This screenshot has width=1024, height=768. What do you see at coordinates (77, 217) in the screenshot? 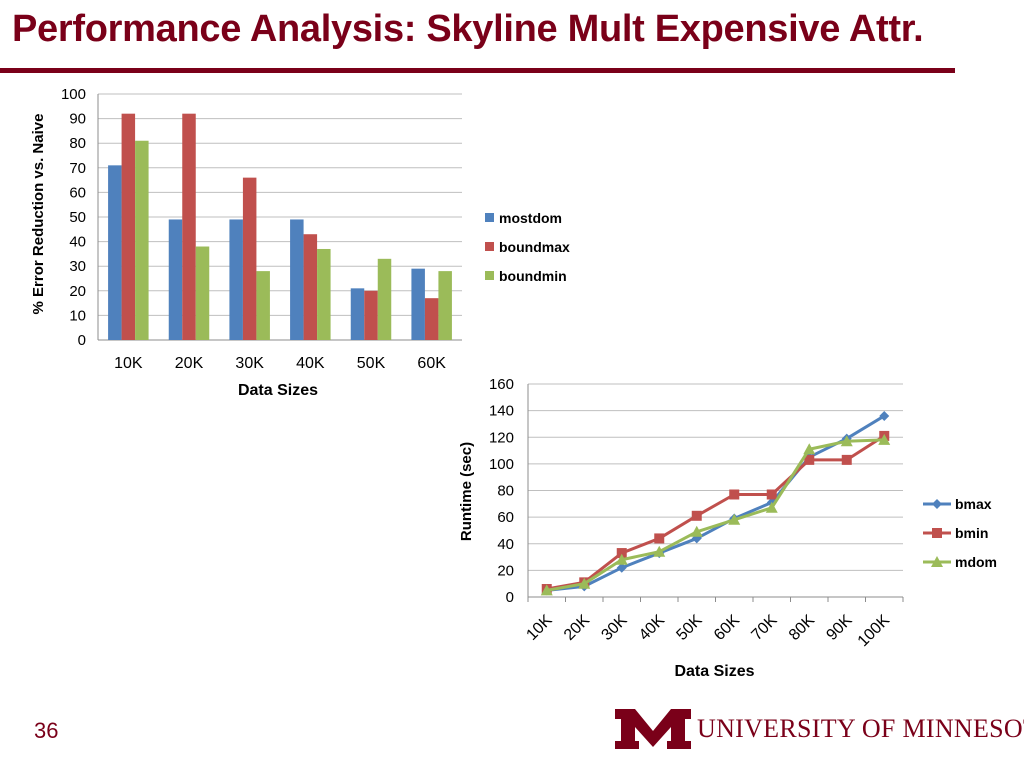
I see `y-tick-label: 50` at bounding box center [77, 217].